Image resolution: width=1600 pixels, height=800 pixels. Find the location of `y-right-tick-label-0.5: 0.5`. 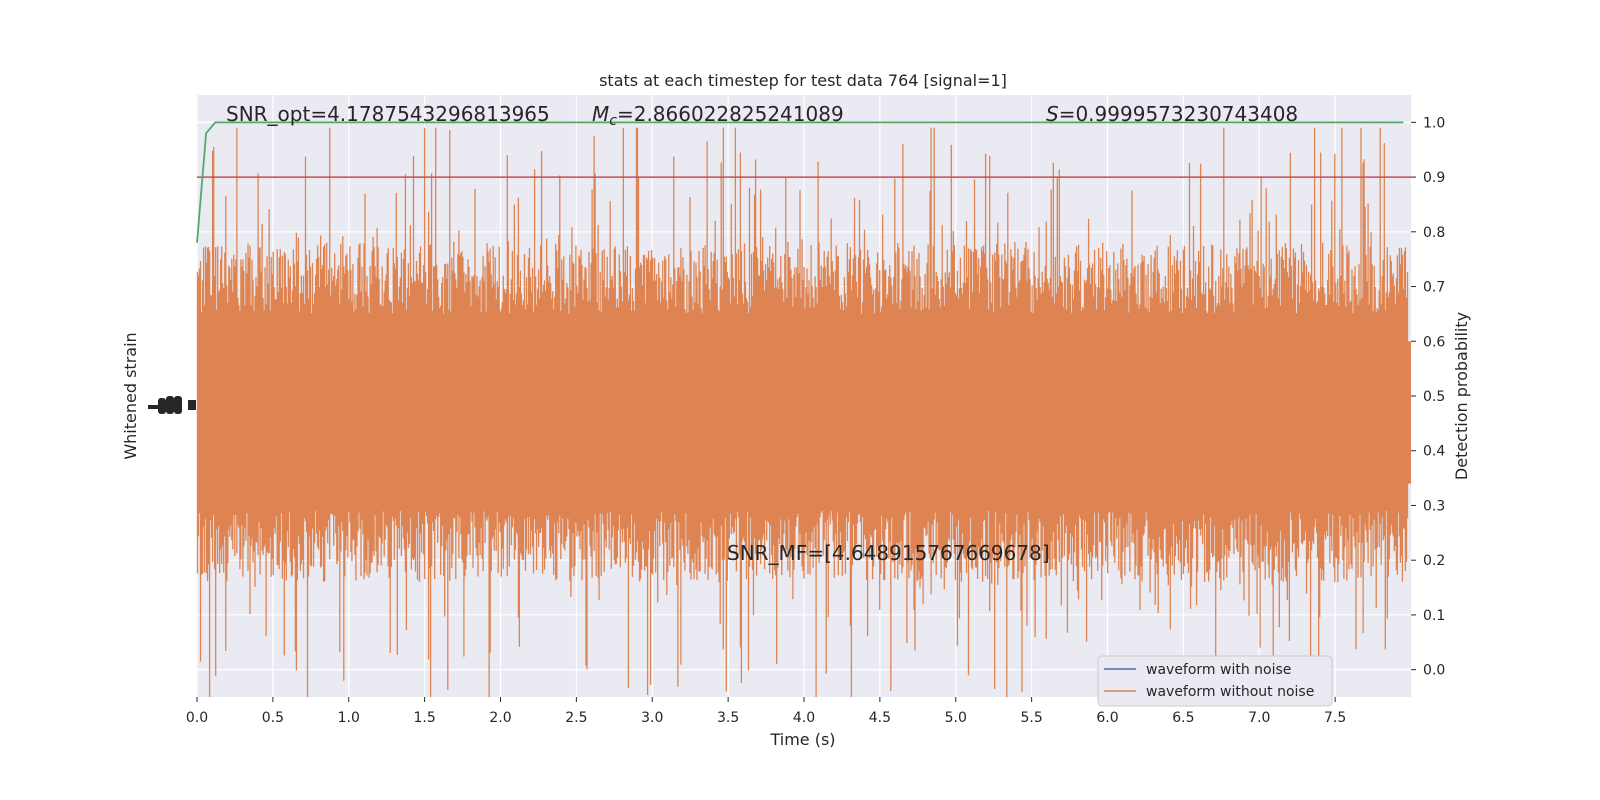

y-right-tick-label-0.5: 0.5 is located at coordinates (1434, 397).